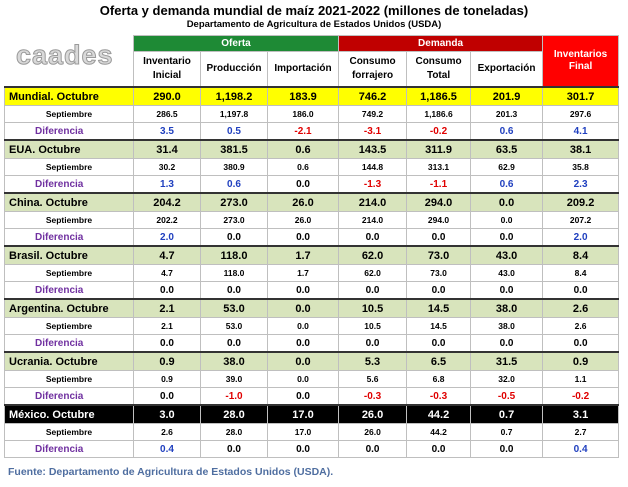 The height and width of the screenshot is (487, 628). What do you see at coordinates (439, 131) in the screenshot?
I see `cell: -0.2` at bounding box center [439, 131].